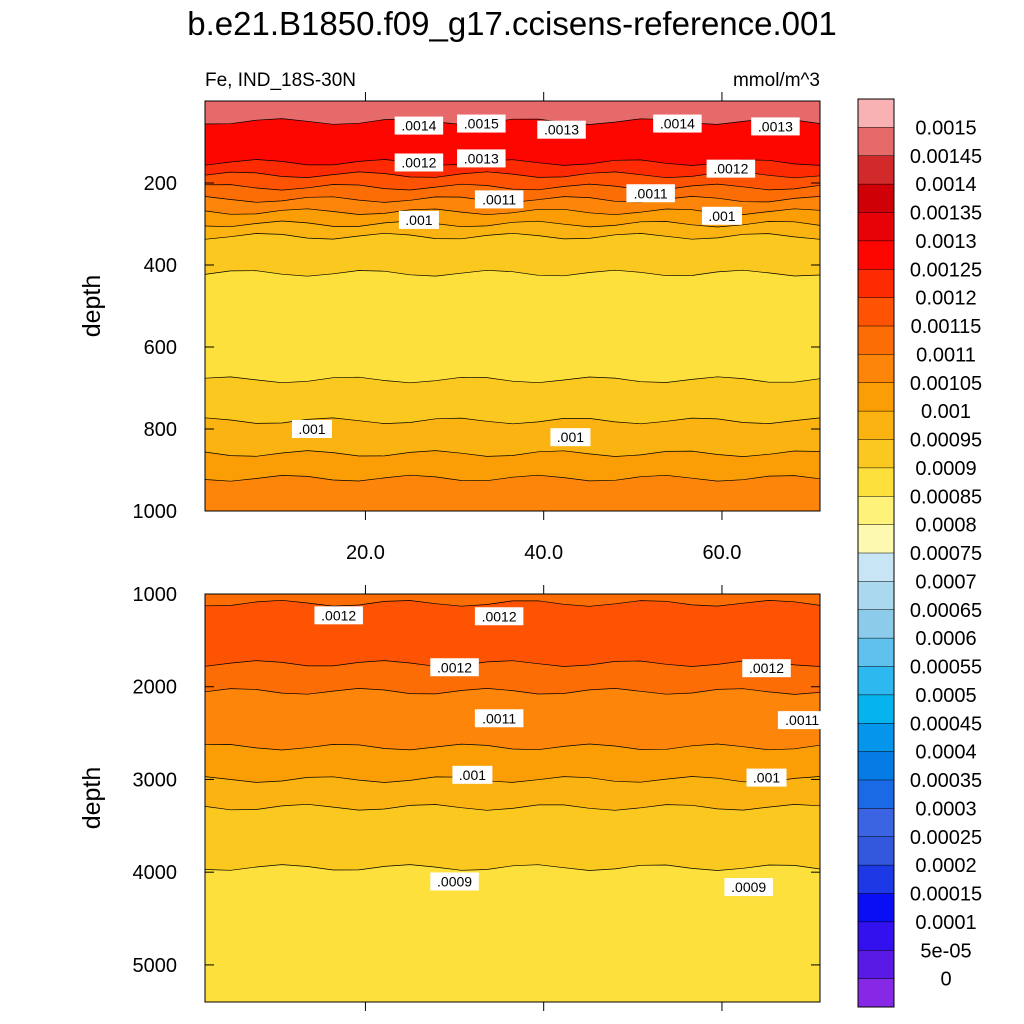 The width and height of the screenshot is (1024, 1024). I want to click on colorbar-label: 0.00135, so click(946, 214).